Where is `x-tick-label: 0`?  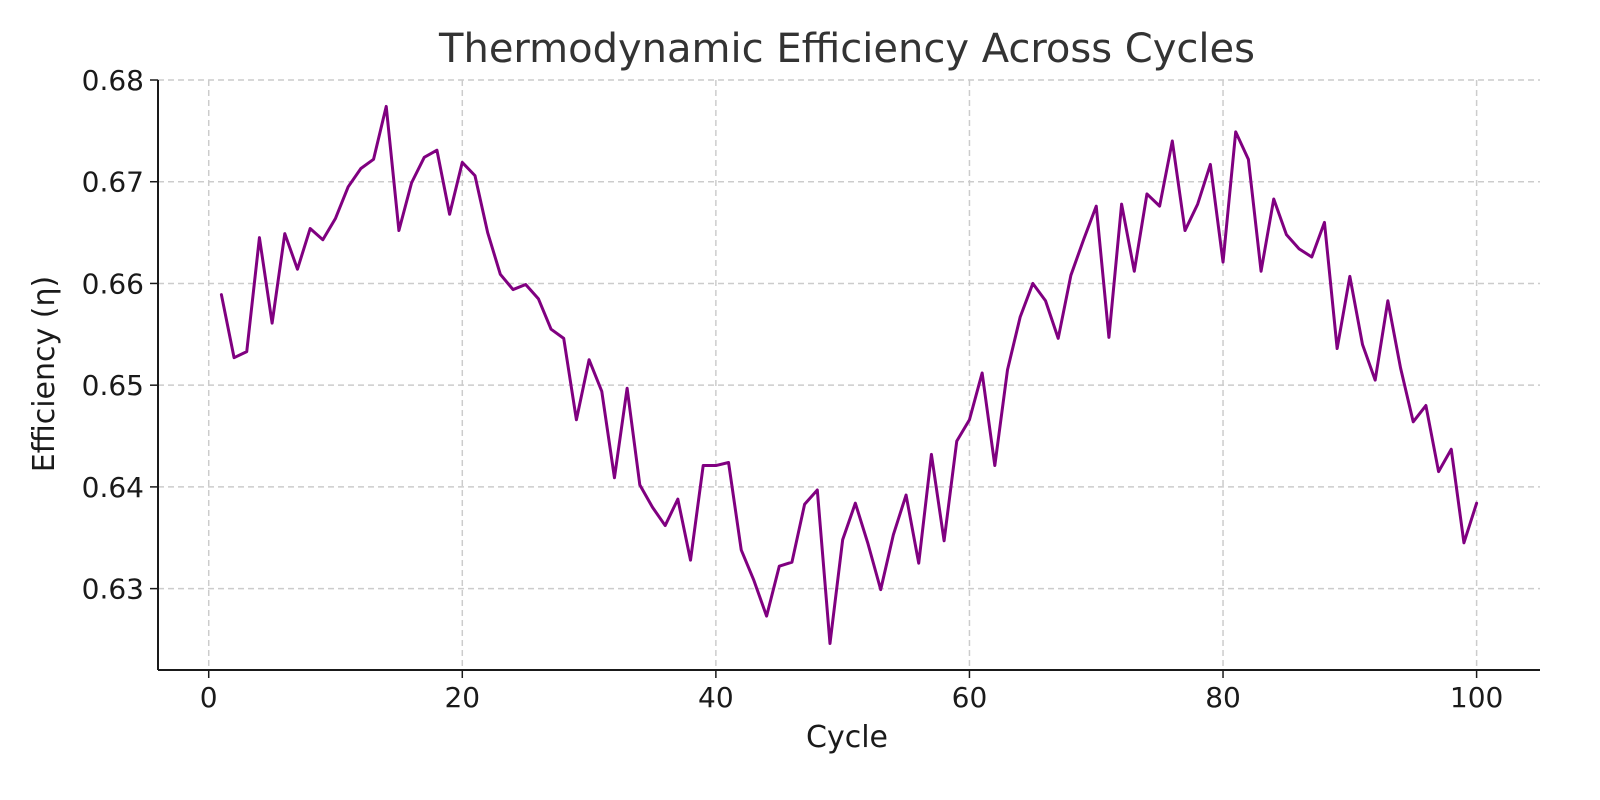 x-tick-label: 0 is located at coordinates (209, 697).